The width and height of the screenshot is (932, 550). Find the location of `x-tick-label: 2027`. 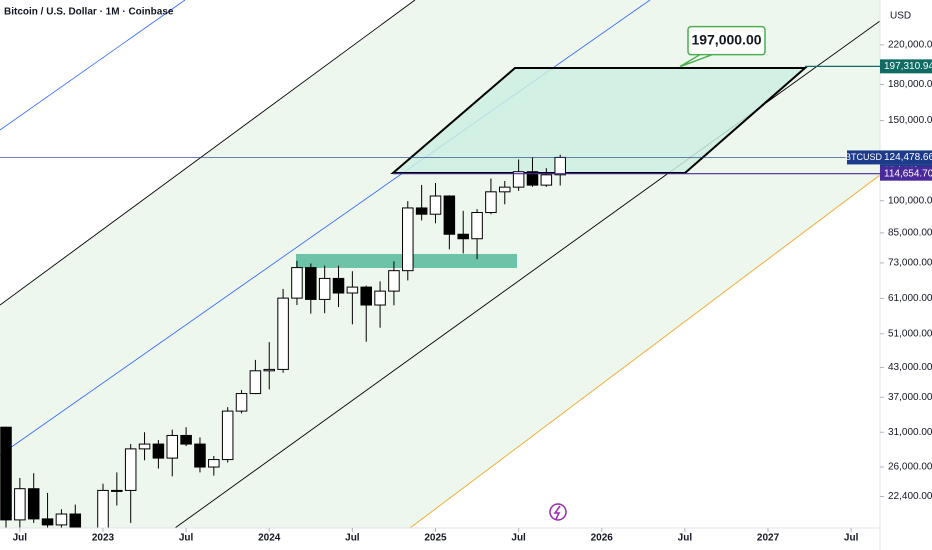

x-tick-label: 2027 is located at coordinates (768, 538).